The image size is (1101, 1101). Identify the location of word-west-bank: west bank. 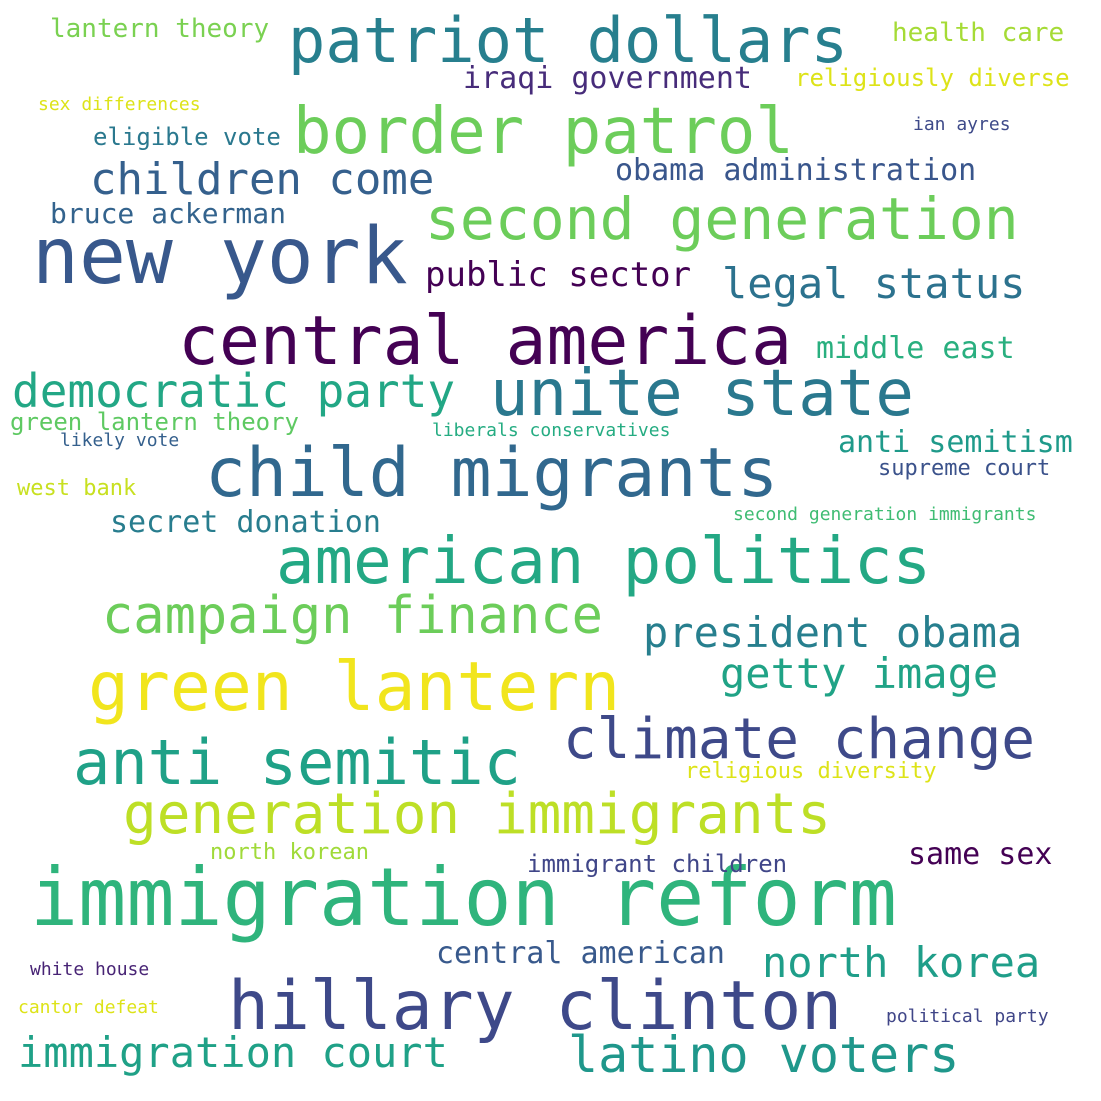
(77, 488).